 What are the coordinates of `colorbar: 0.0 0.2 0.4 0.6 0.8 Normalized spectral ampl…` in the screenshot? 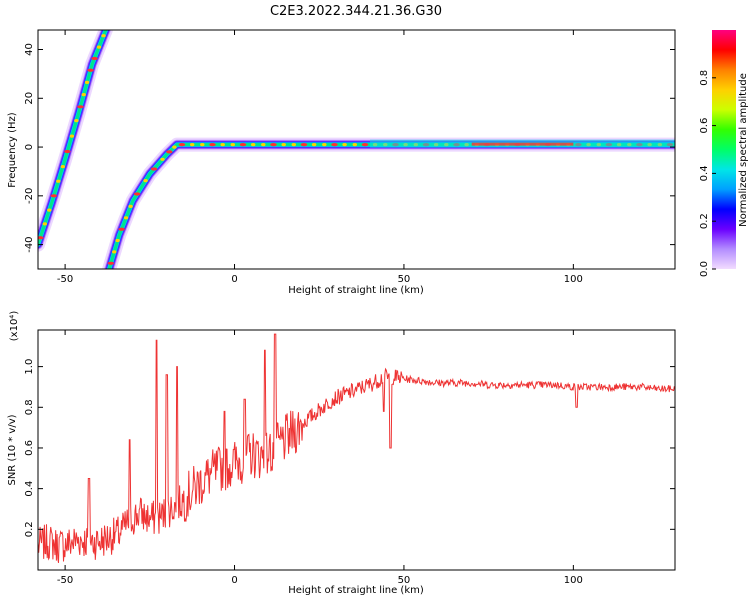 It's located at (724, 153).